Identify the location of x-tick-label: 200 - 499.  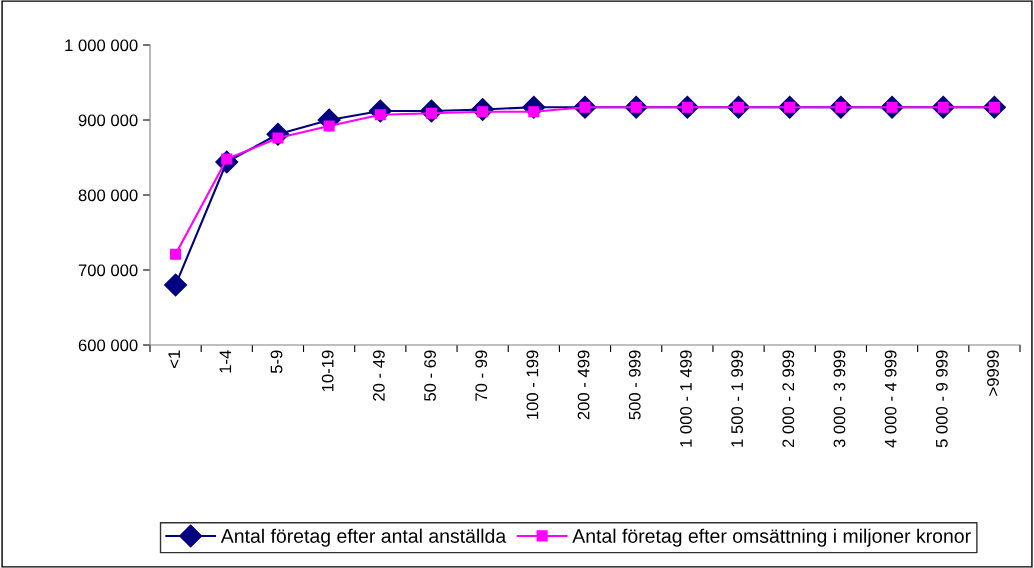
(583, 385).